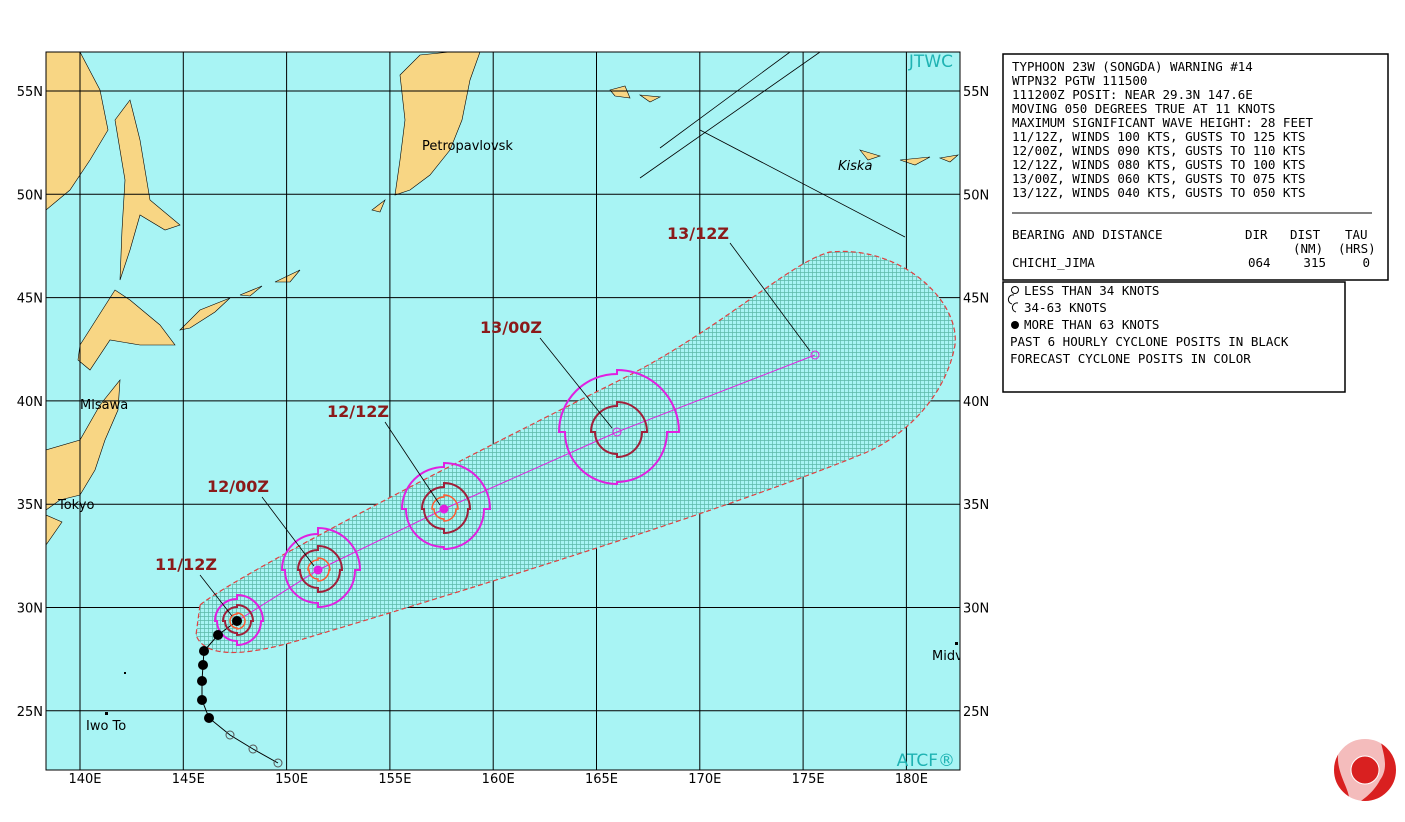 The height and width of the screenshot is (822, 1405). Describe the element at coordinates (601, 779) in the screenshot. I see `lon-label: 165E` at that location.